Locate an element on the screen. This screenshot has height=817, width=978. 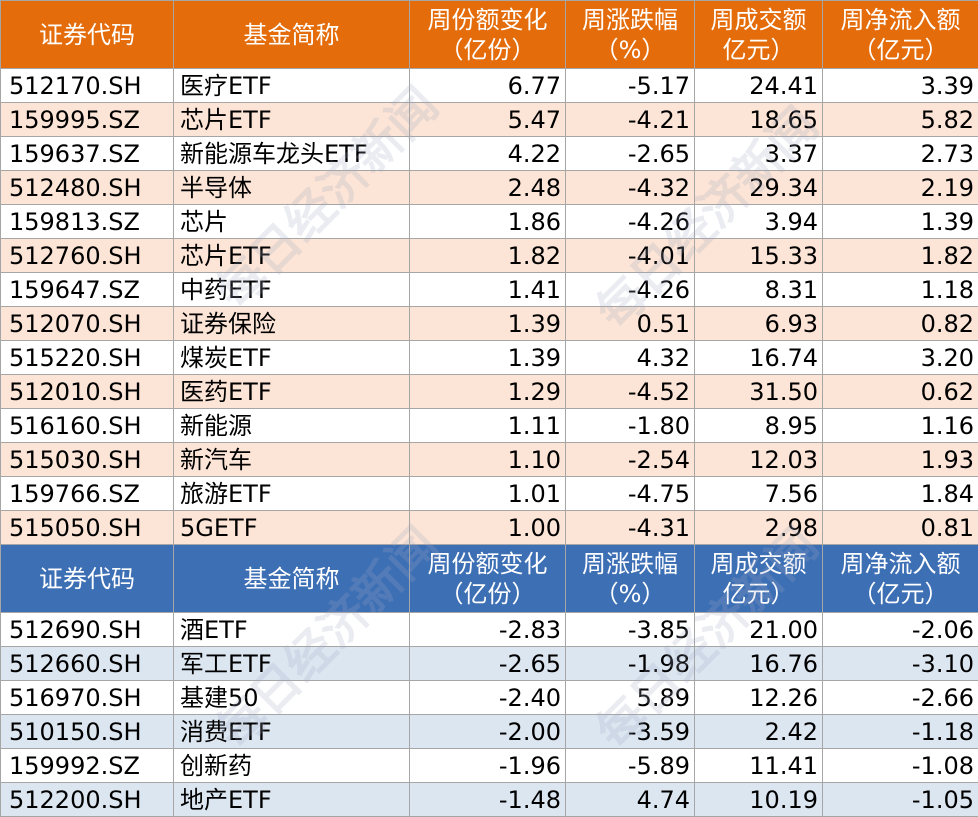
inflow-cell: 0.82 is located at coordinates (900, 323).